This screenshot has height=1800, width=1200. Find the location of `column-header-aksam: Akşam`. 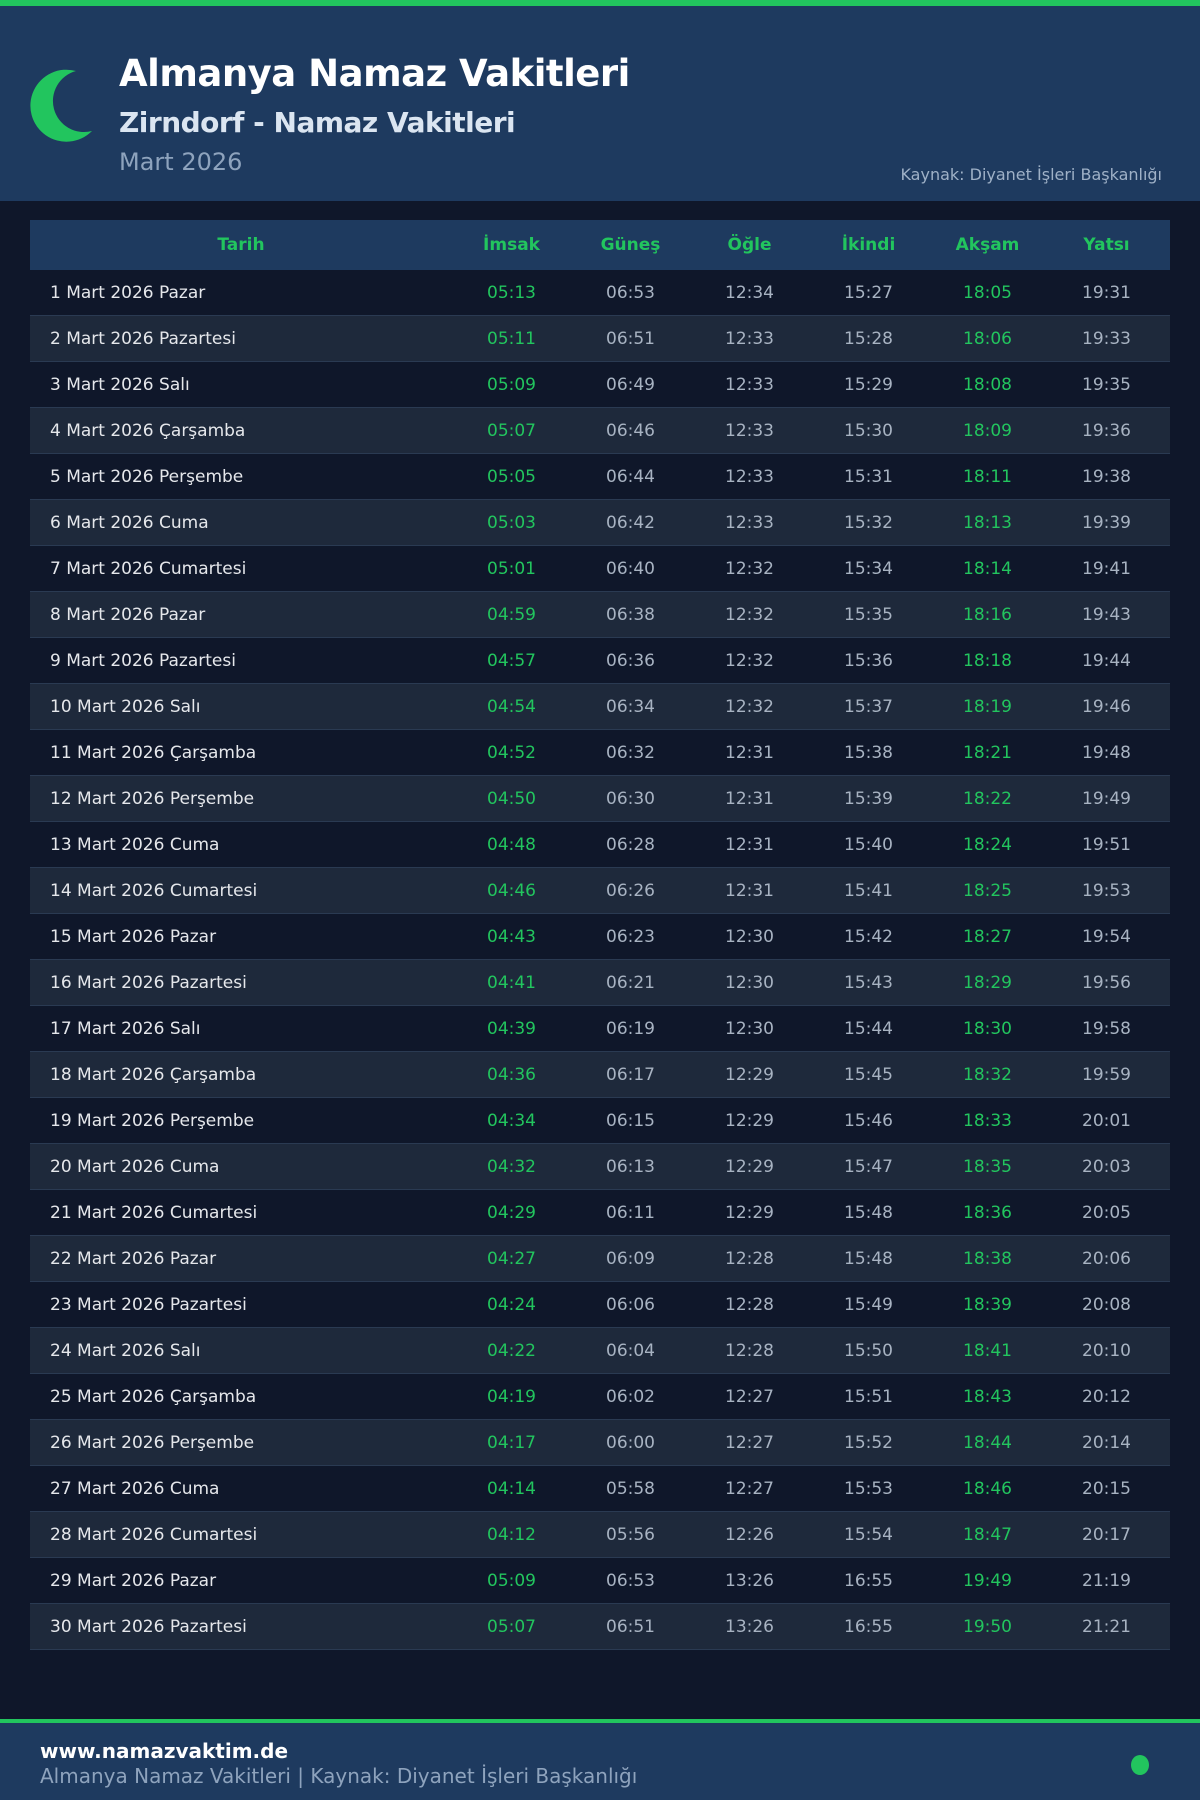

column-header-aksam: Akşam is located at coordinates (987, 245).